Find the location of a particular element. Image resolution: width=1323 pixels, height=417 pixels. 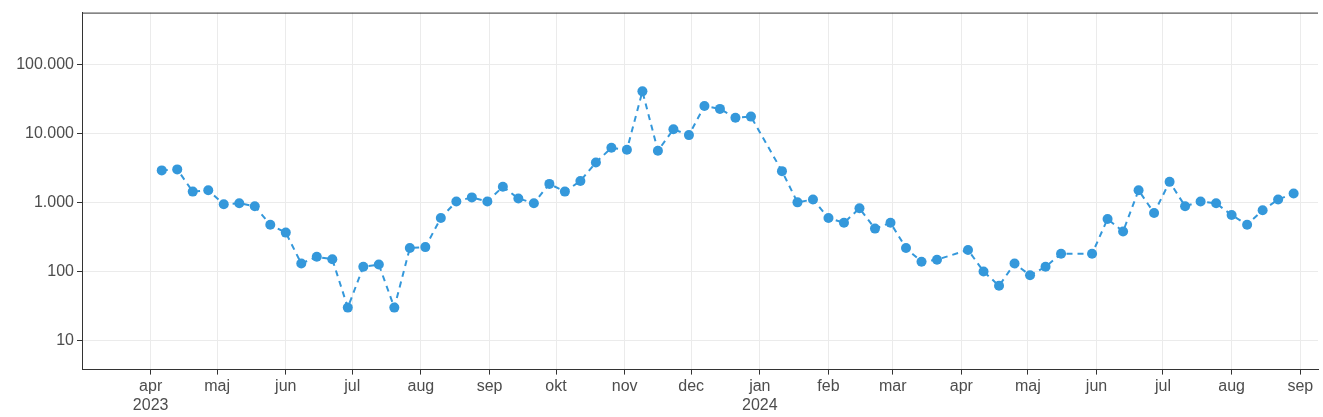

x-tick-label: jan 2024 is located at coordinates (760, 394).